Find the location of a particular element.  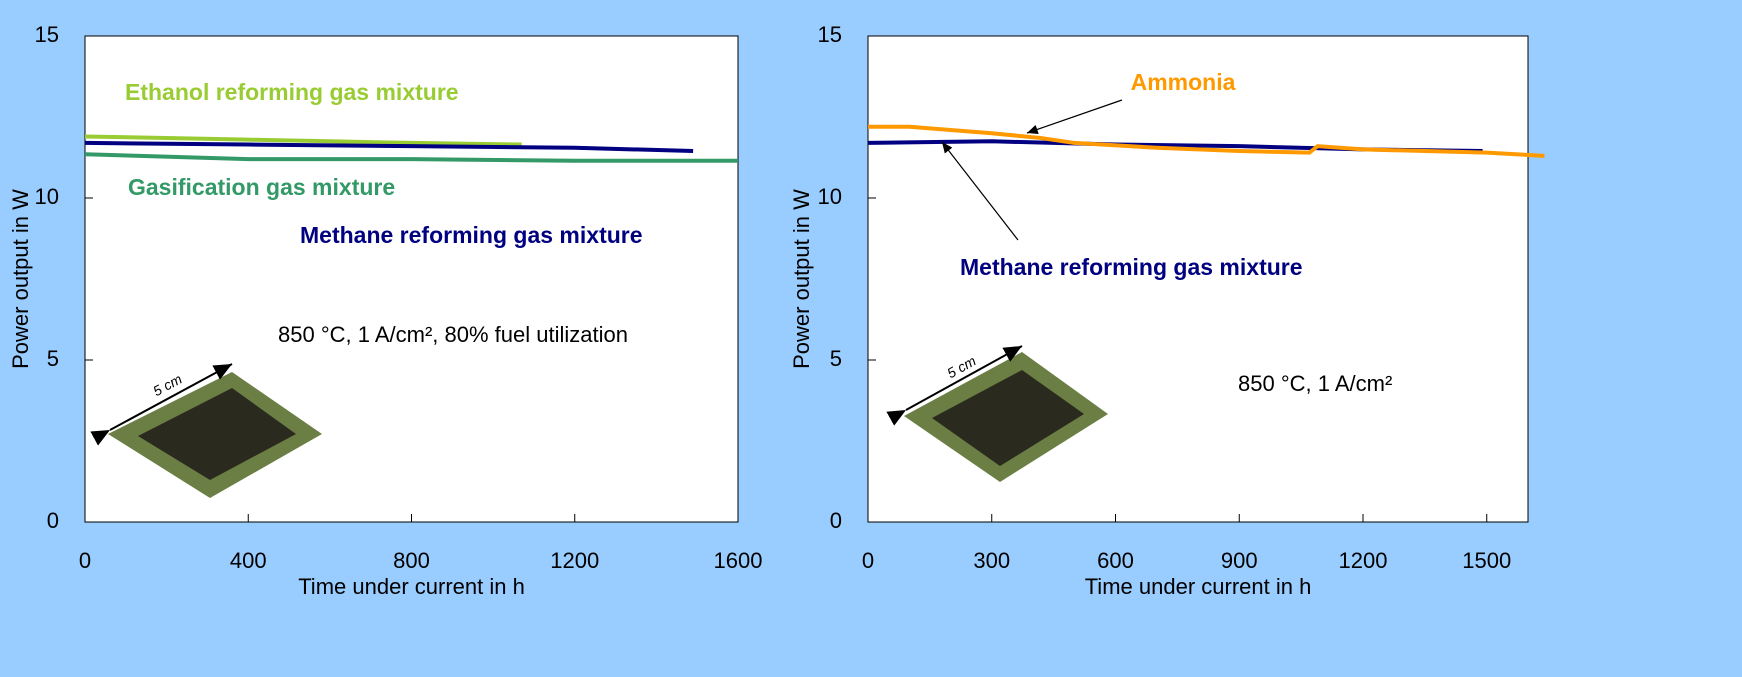

series-label: Gasification gas mixture is located at coordinates (261, 187).